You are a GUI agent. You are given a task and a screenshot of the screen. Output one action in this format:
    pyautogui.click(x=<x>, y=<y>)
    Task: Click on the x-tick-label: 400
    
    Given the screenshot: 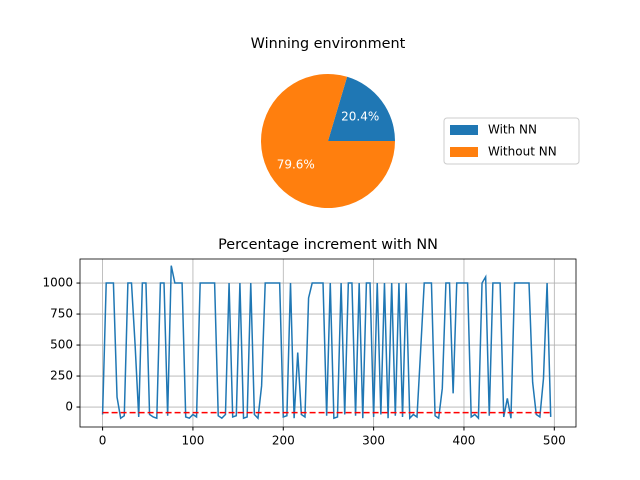 What is the action you would take?
    pyautogui.click(x=464, y=441)
    